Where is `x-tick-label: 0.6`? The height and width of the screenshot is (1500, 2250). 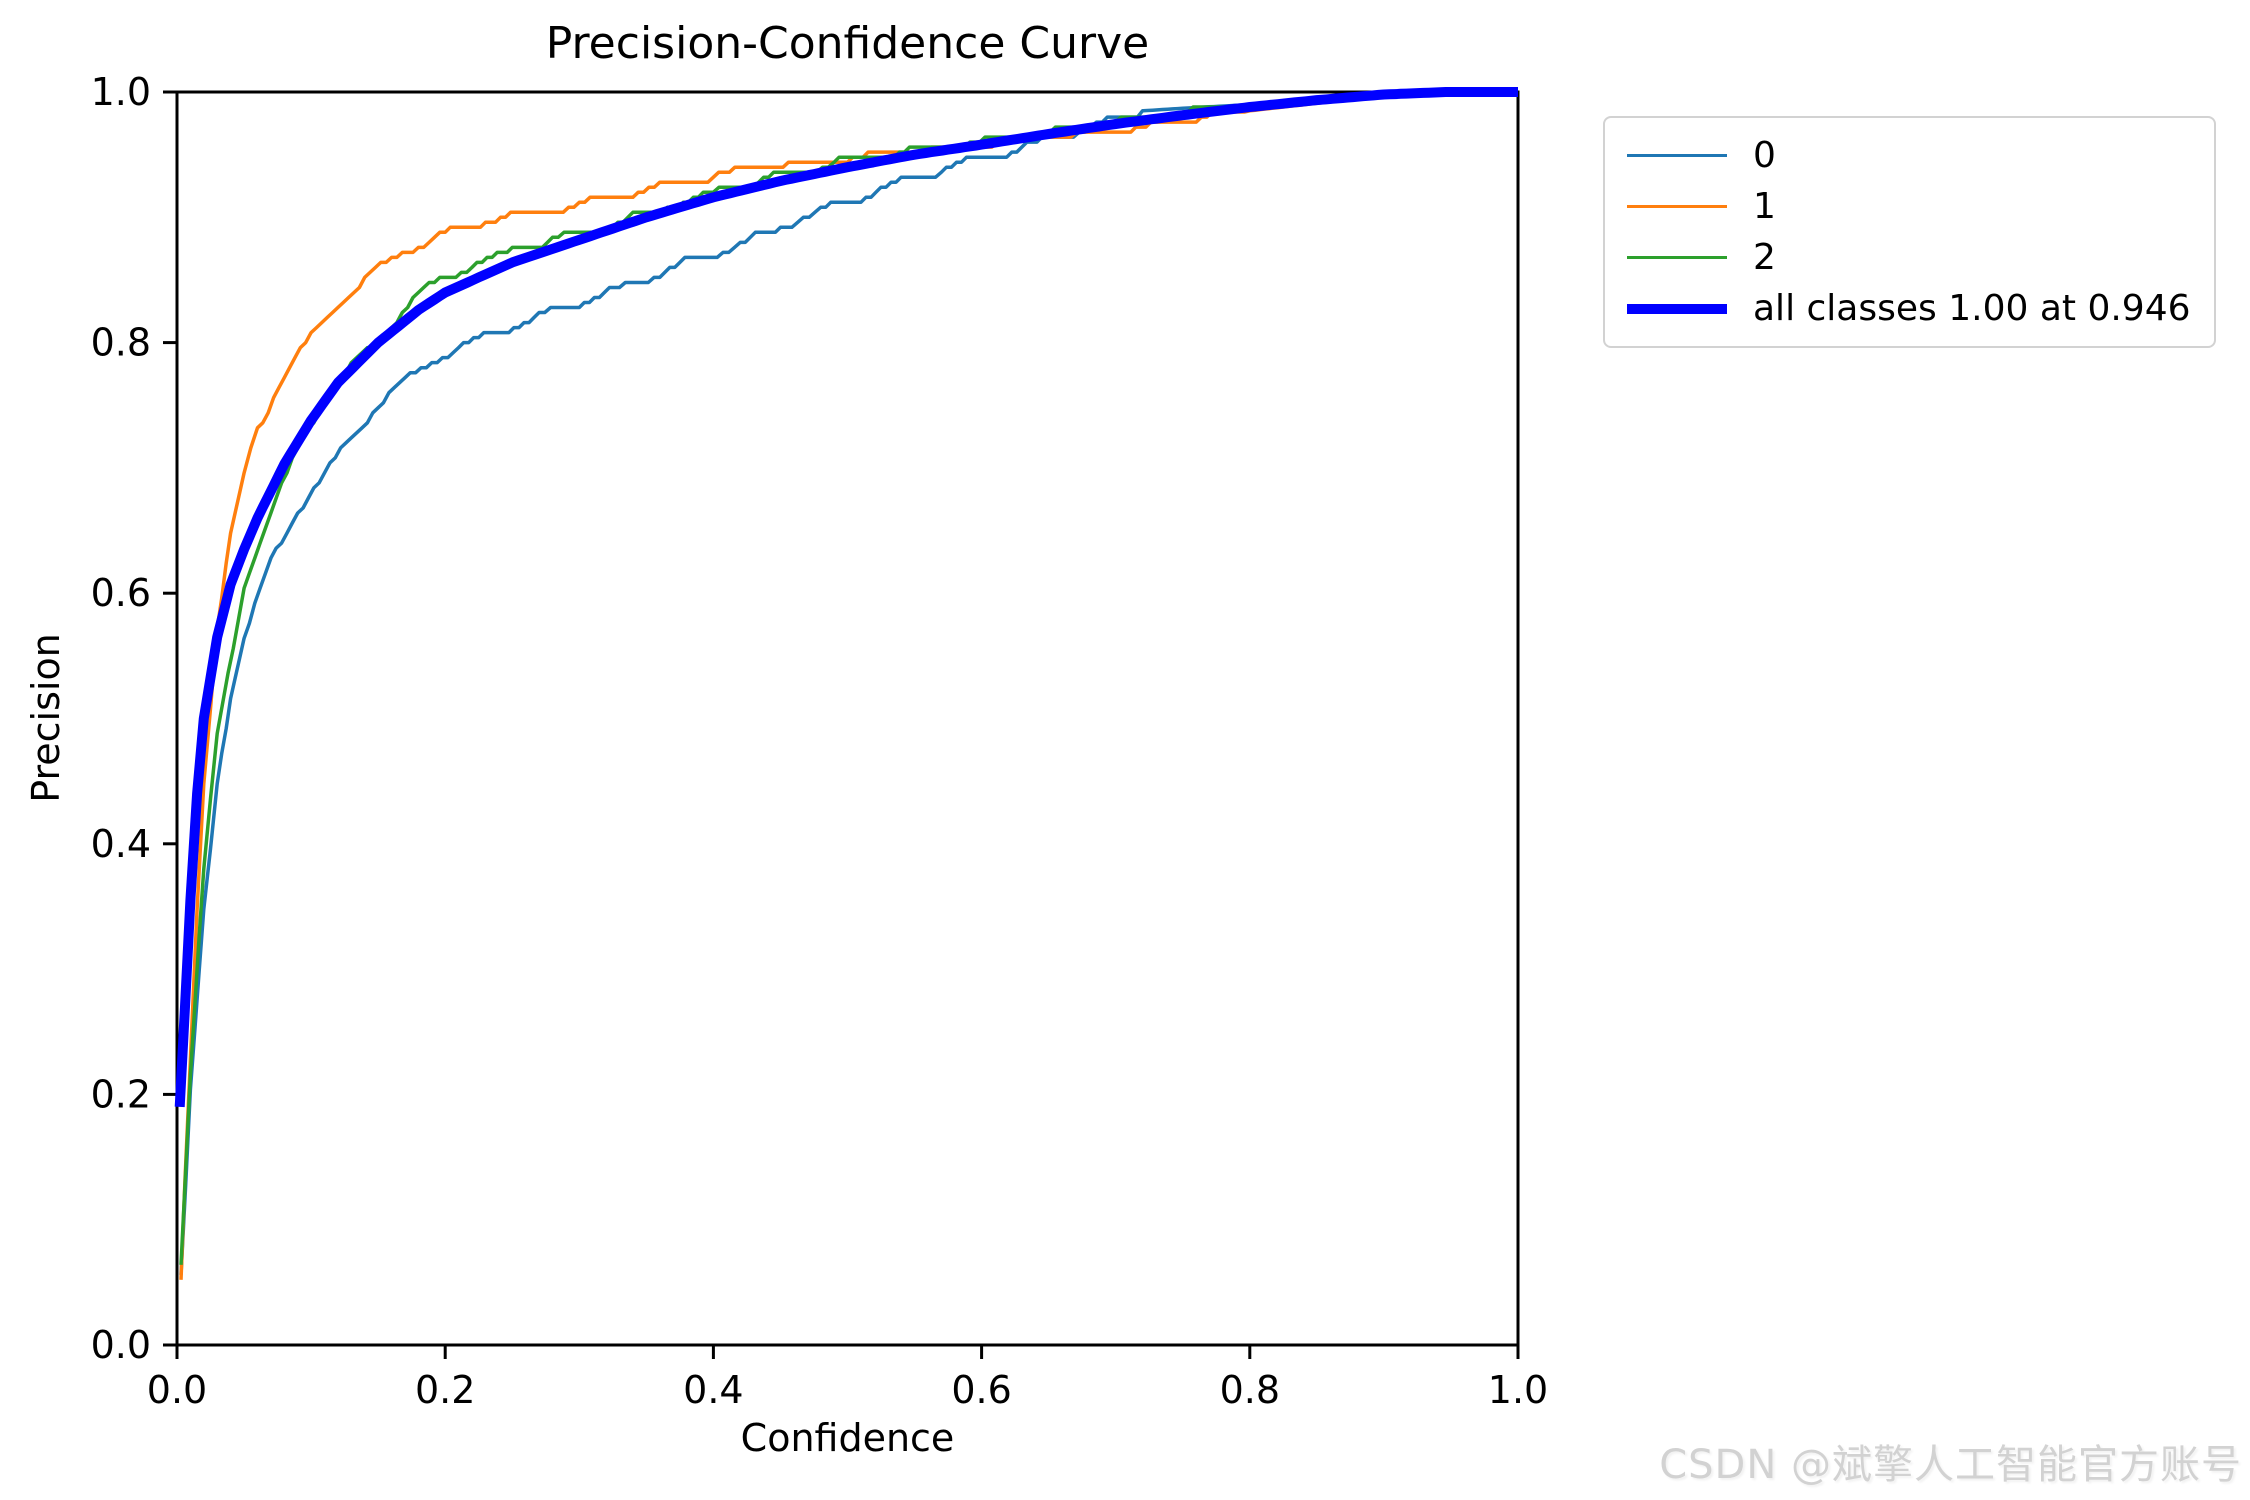 x-tick-label: 0.6 is located at coordinates (981, 1390).